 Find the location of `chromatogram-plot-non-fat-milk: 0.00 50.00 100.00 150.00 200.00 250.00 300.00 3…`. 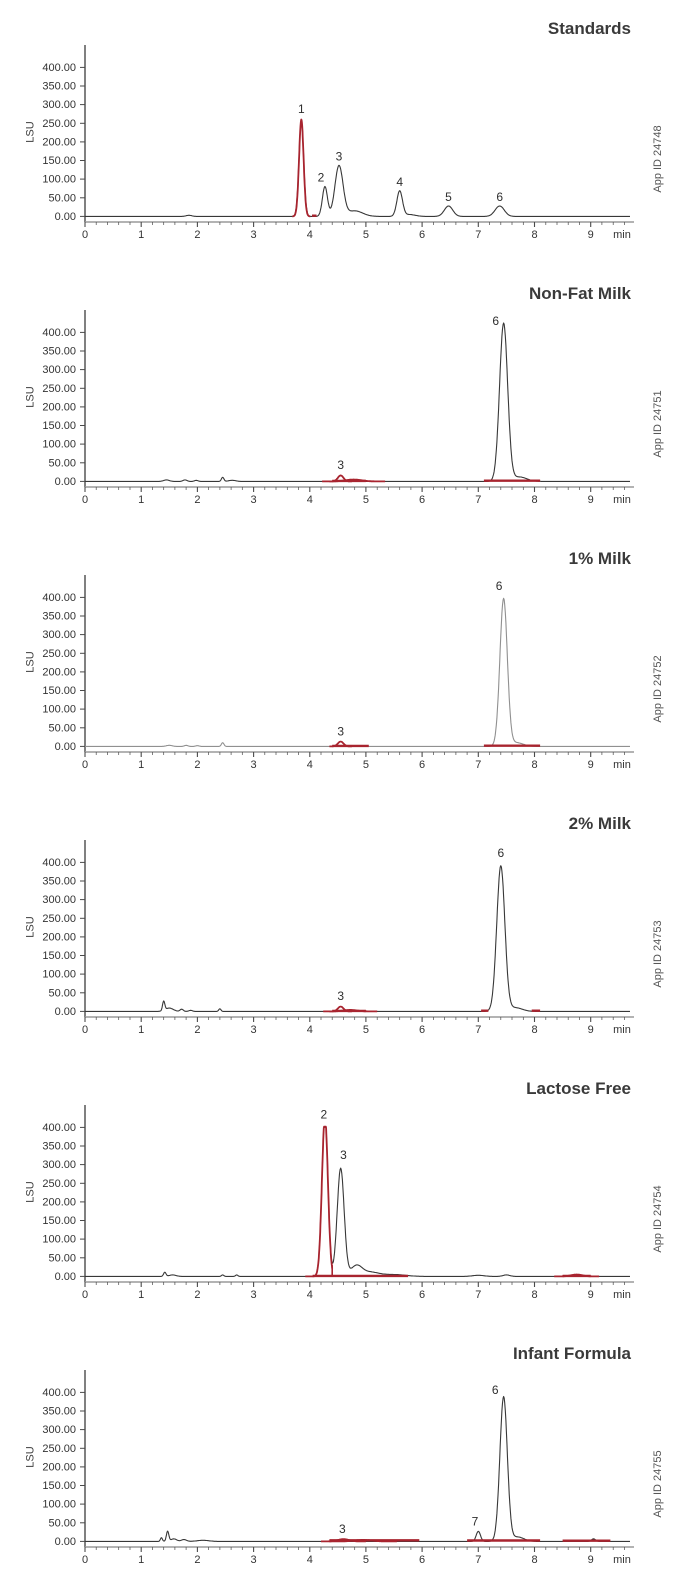

chromatogram-plot-non-fat-milk: 0.00 50.00 100.00 150.00 200.00 250.00 300.00 3… is located at coordinates (338, 408).